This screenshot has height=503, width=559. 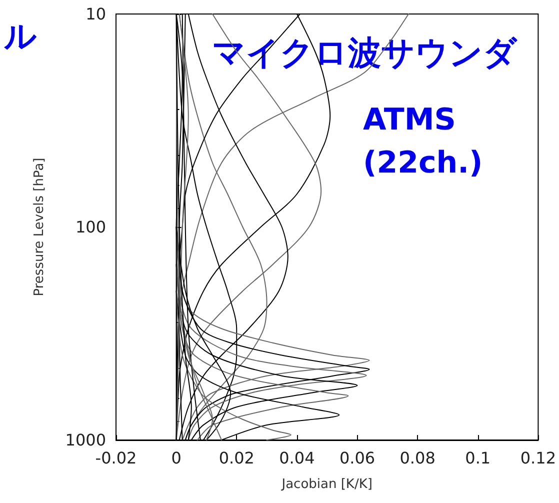 I want to click on y-tick-label: 100, so click(x=90, y=227).